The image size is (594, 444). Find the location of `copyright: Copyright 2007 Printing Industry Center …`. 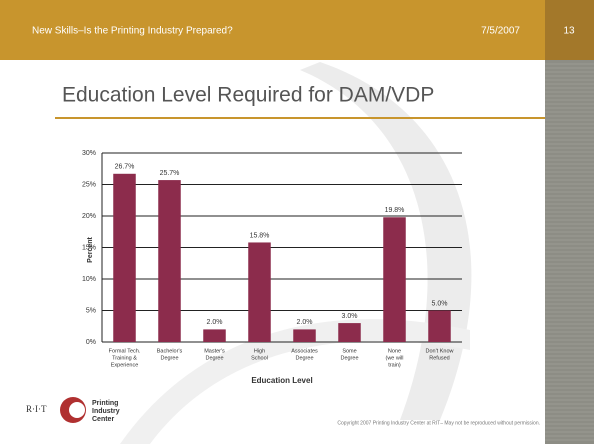

copyright: Copyright 2007 Printing Industry Center … is located at coordinates (438, 423).